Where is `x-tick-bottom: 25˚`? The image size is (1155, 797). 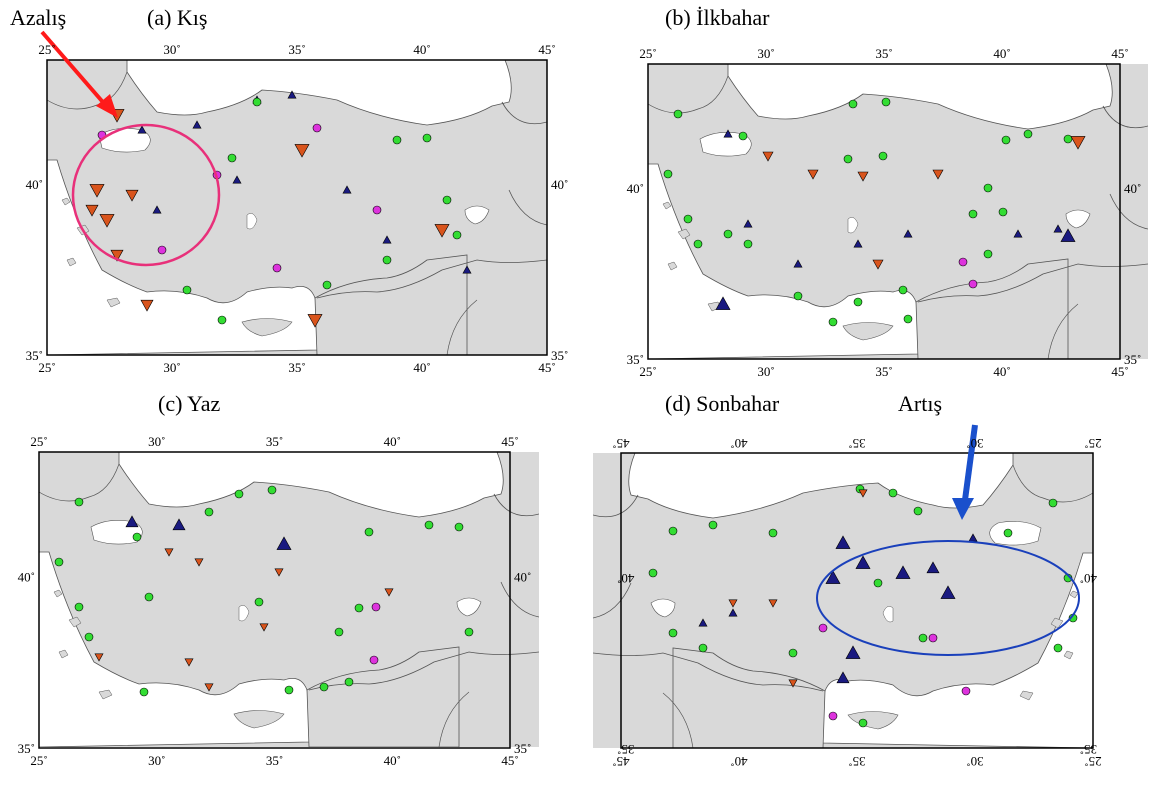
x-tick-bottom: 25˚ is located at coordinates (38, 760).